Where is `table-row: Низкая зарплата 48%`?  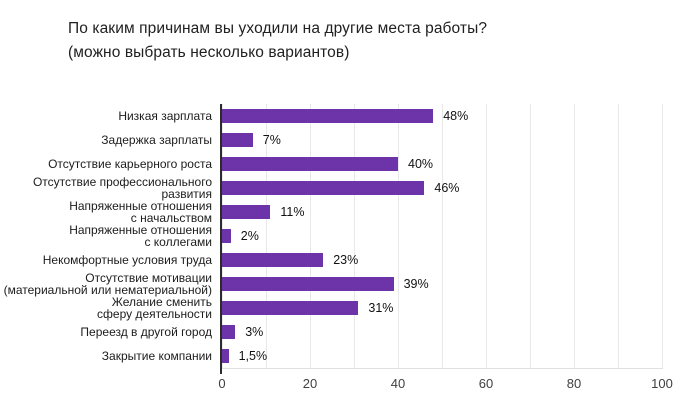 table-row: Низкая зарплата 48% is located at coordinates (350, 116).